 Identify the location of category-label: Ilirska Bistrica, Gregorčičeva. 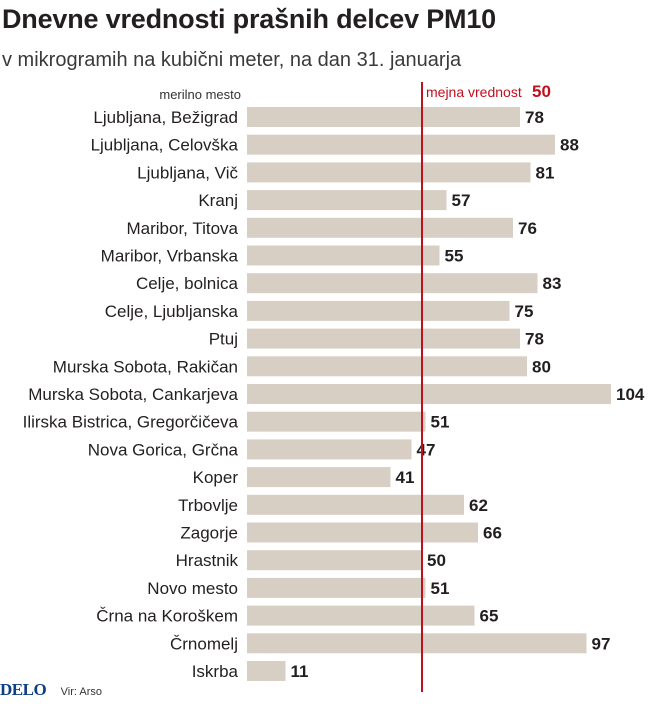
(131, 422).